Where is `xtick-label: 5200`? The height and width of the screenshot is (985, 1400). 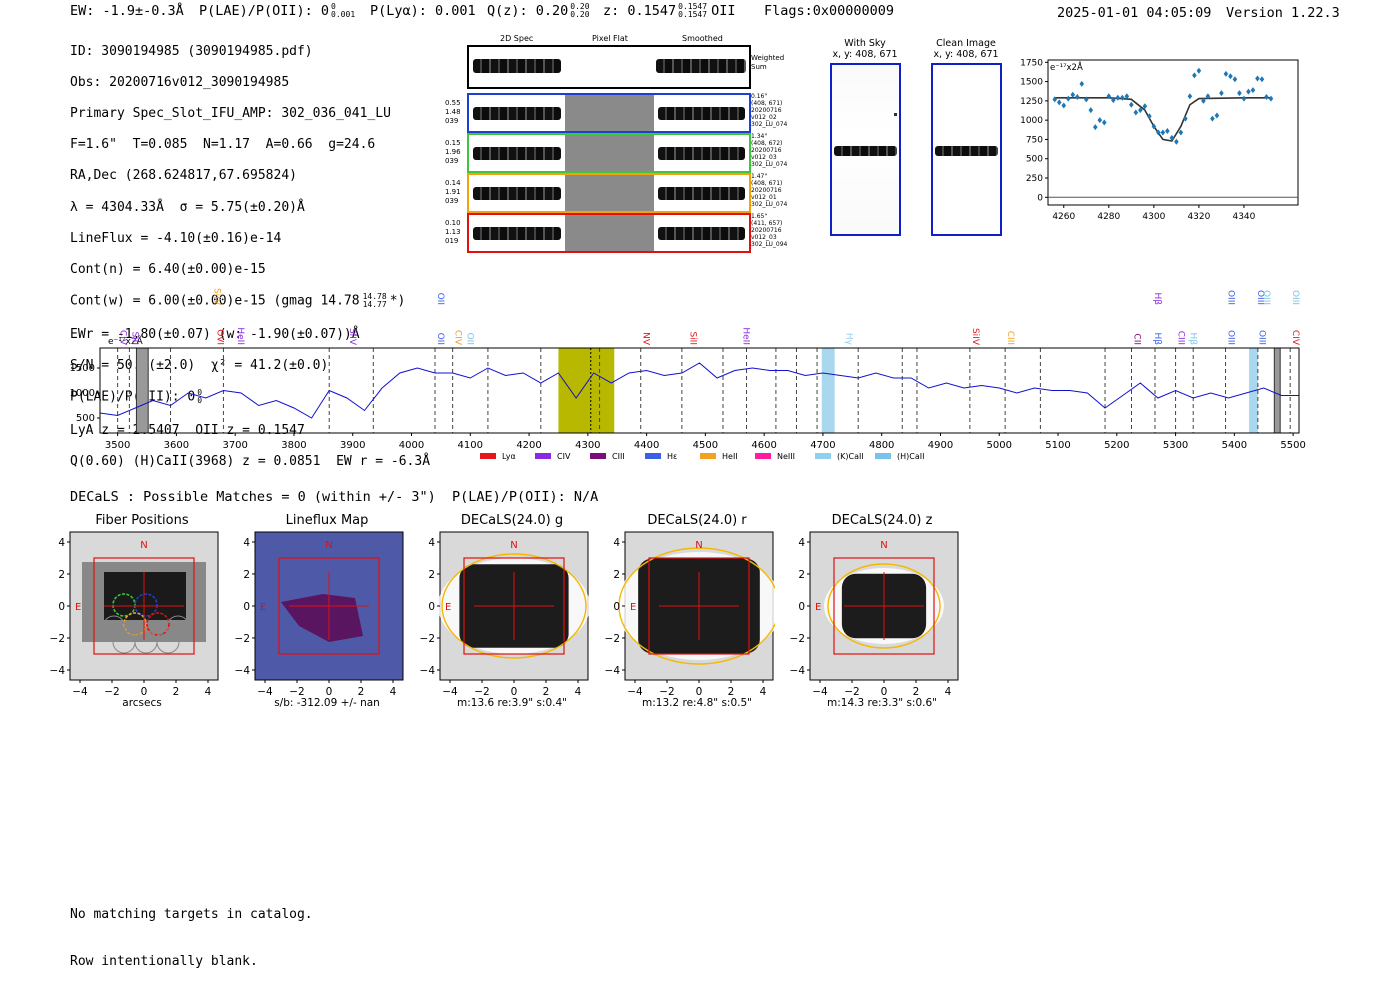
xtick-label: 5200 is located at coordinates (1116, 445).